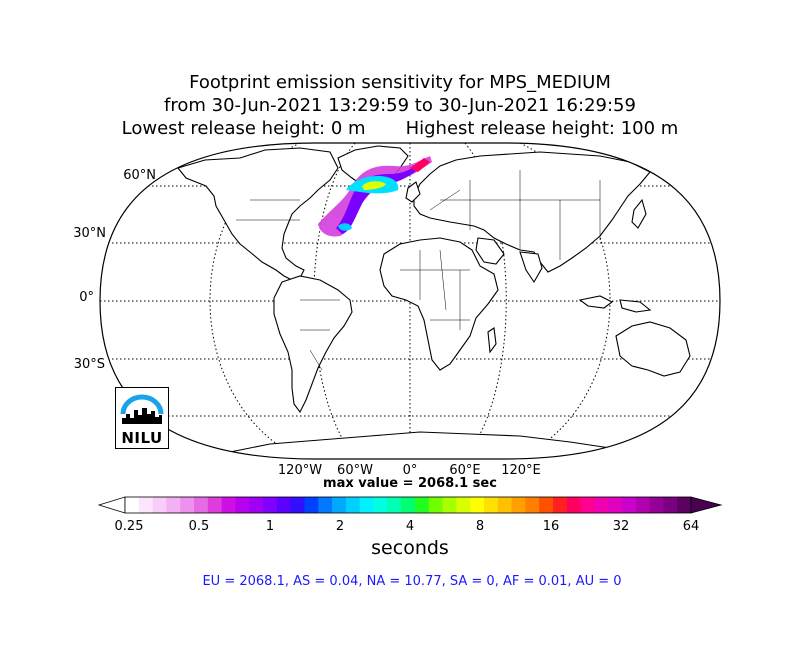  Describe the element at coordinates (139, 175) in the screenshot. I see `lat-label-60n: 60°N` at that location.